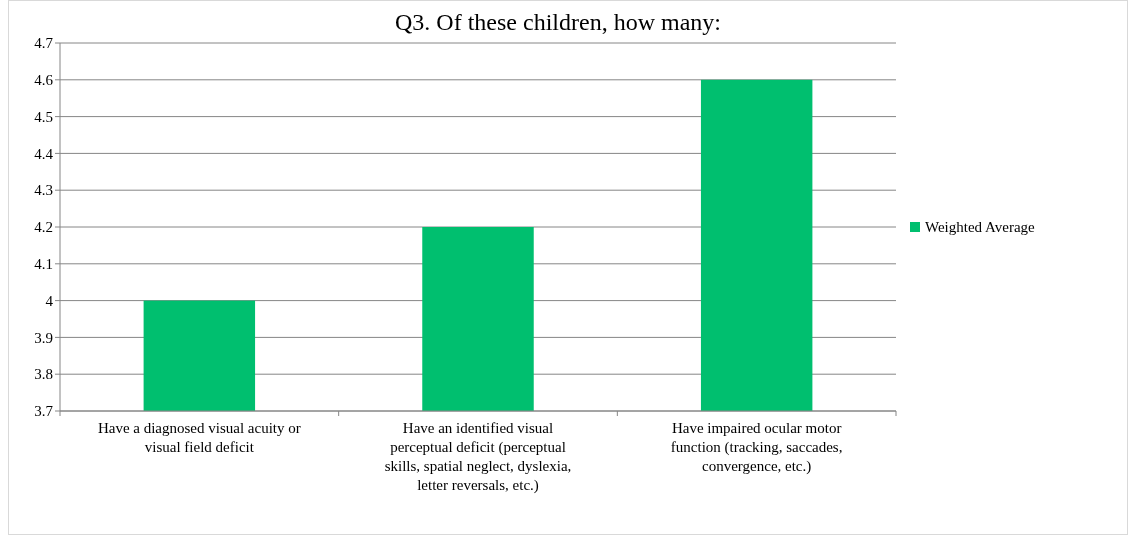 The width and height of the screenshot is (1128, 535). Describe the element at coordinates (49, 300) in the screenshot. I see `y-tick-label: 4` at that location.